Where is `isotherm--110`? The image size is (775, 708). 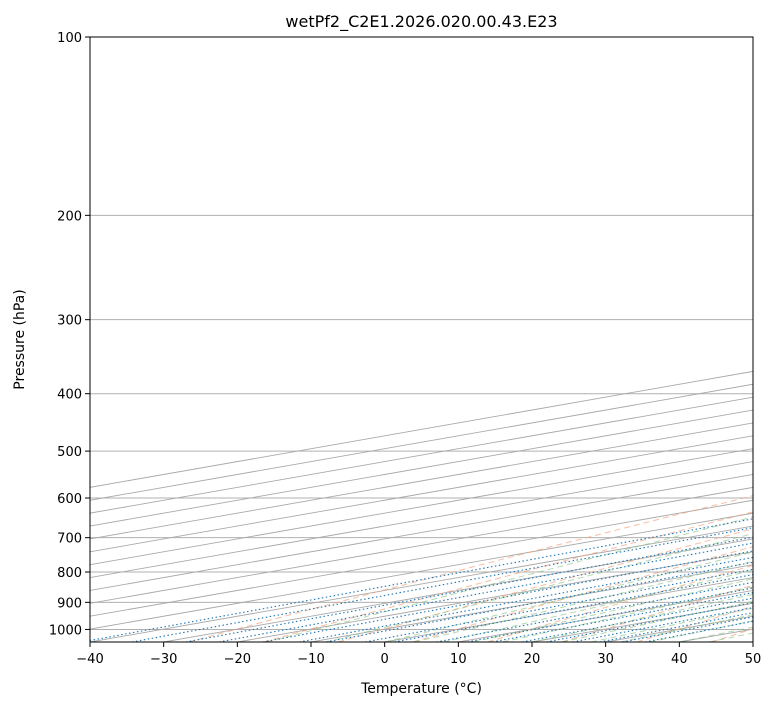 isotherm--110 is located at coordinates (421, 494).